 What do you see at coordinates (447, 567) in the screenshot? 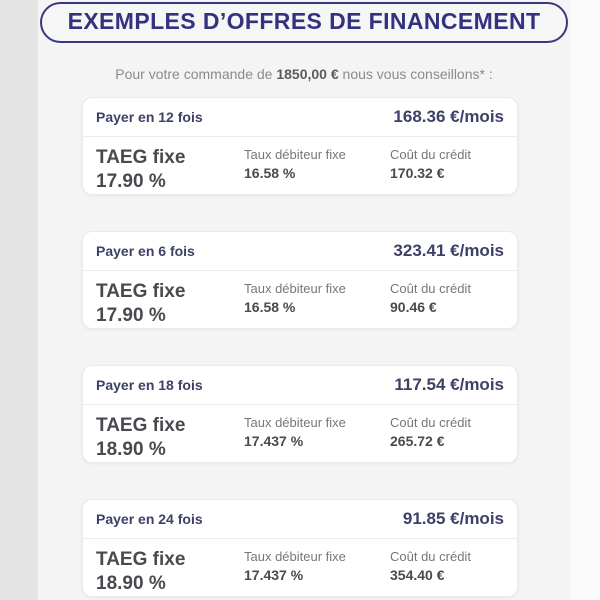
I see `credit-cost-block: Coût du crédit 354.40 €` at bounding box center [447, 567].